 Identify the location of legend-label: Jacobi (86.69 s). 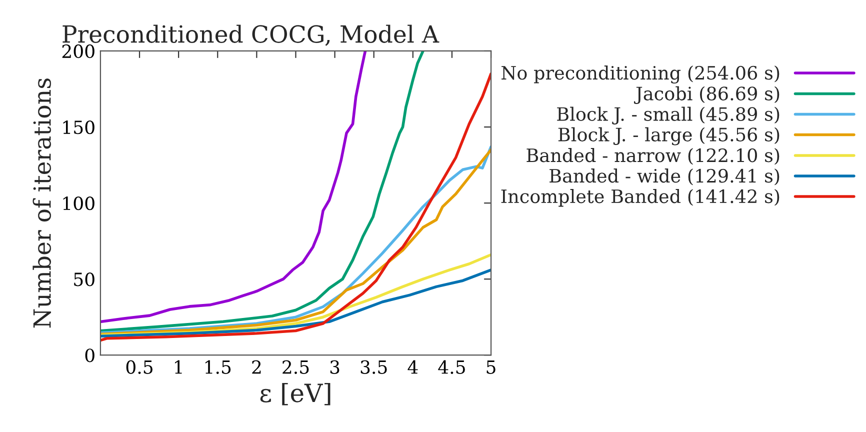
(707, 95).